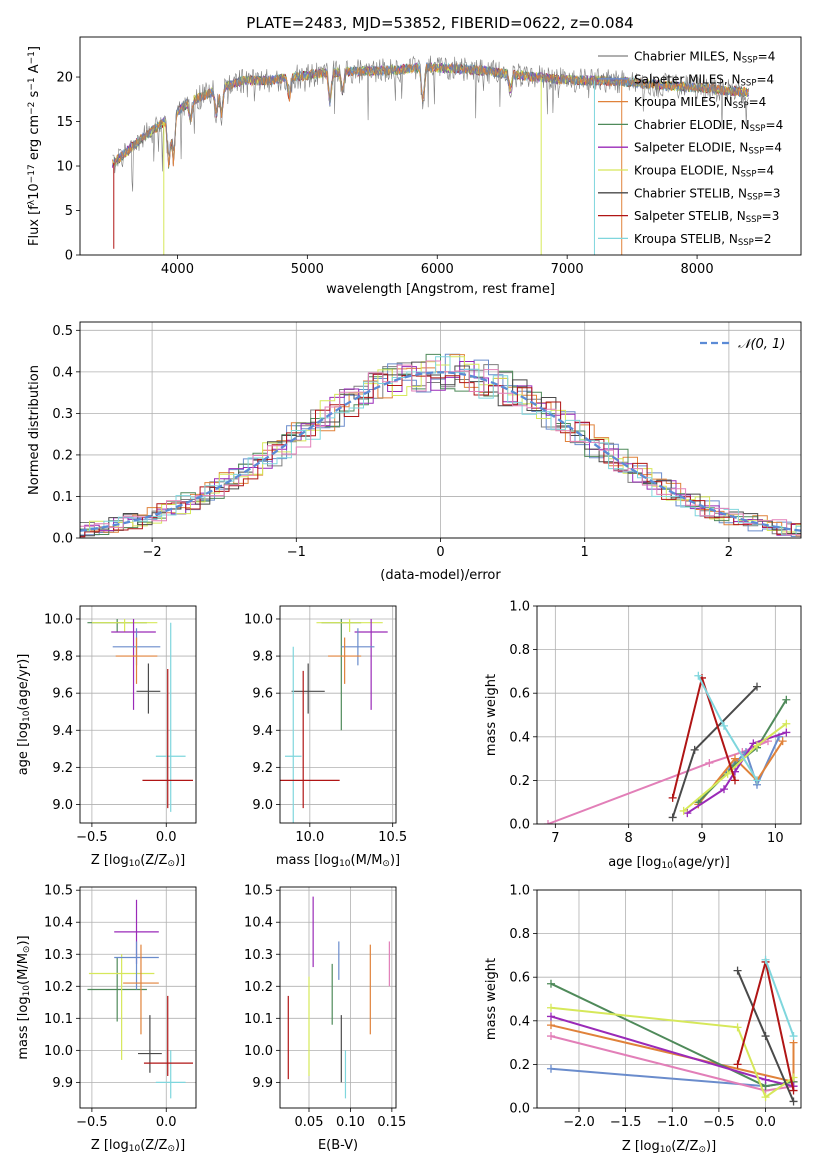 This screenshot has height=1170, width=819. I want to click on x-tick-label: 8000, so click(697, 269).